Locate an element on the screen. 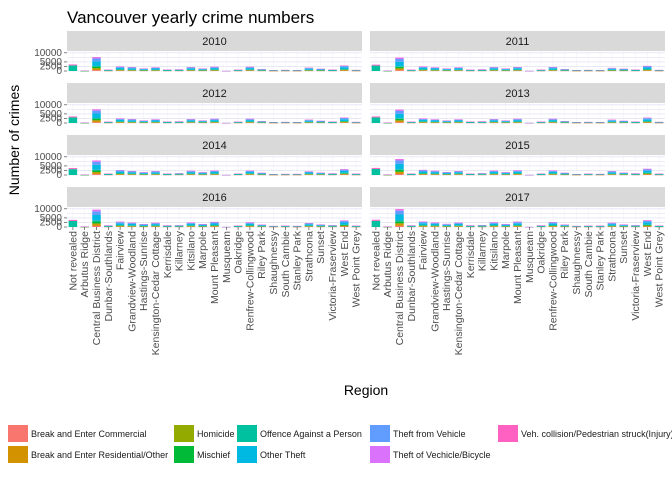 The height and width of the screenshot is (485, 672). x-tick-label: Marpole is located at coordinates (506, 250).